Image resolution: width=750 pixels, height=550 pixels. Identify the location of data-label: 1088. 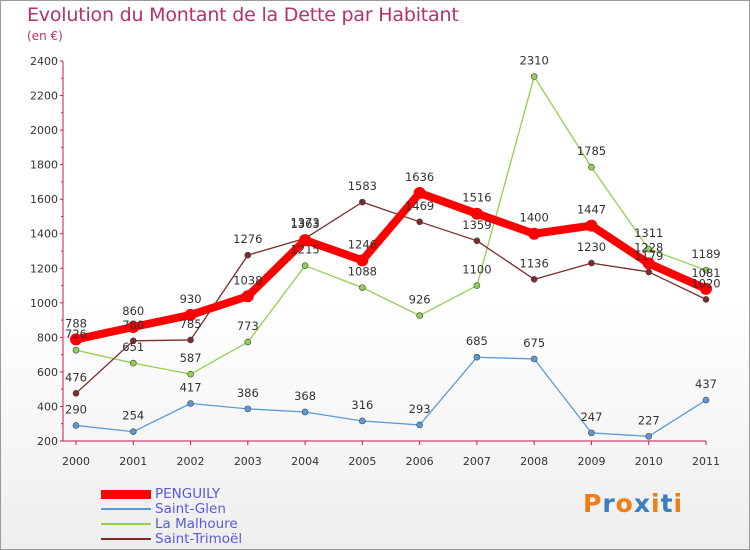
(362, 272).